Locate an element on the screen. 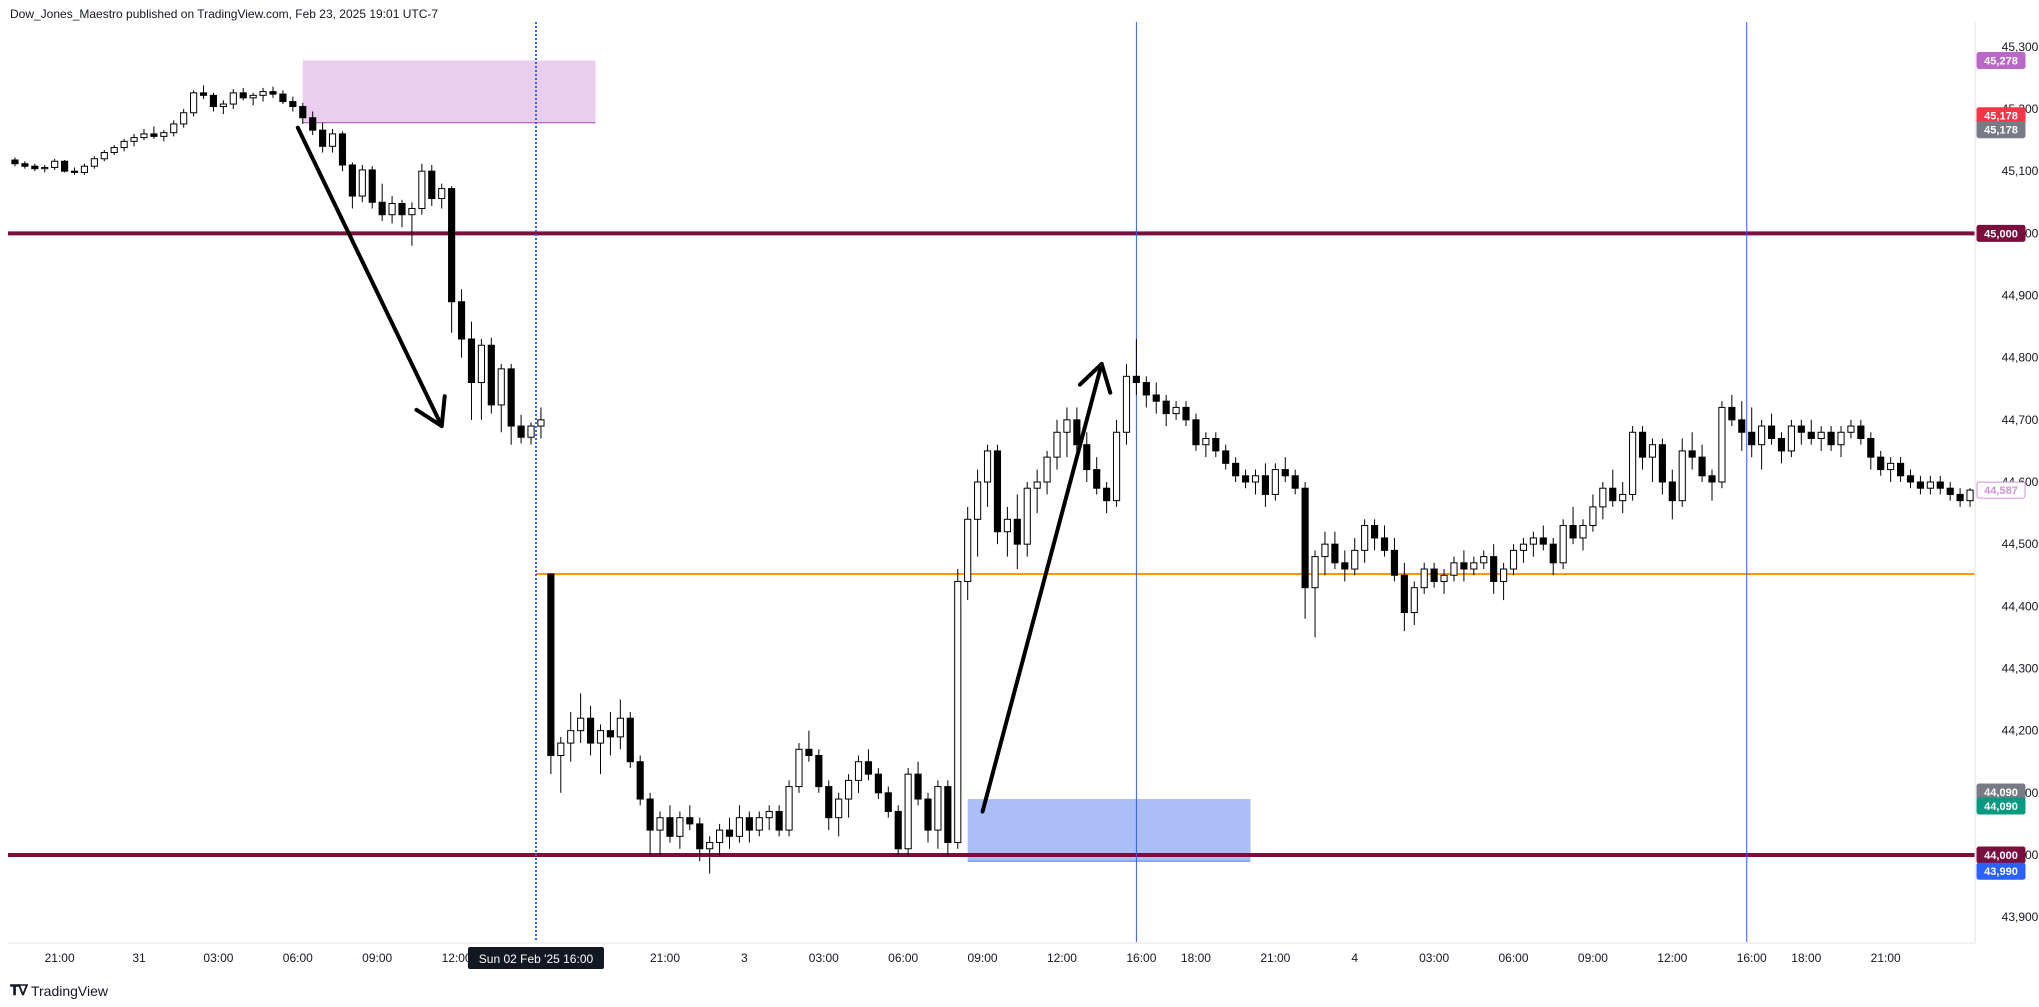  arrow-head is located at coordinates (1095, 378).